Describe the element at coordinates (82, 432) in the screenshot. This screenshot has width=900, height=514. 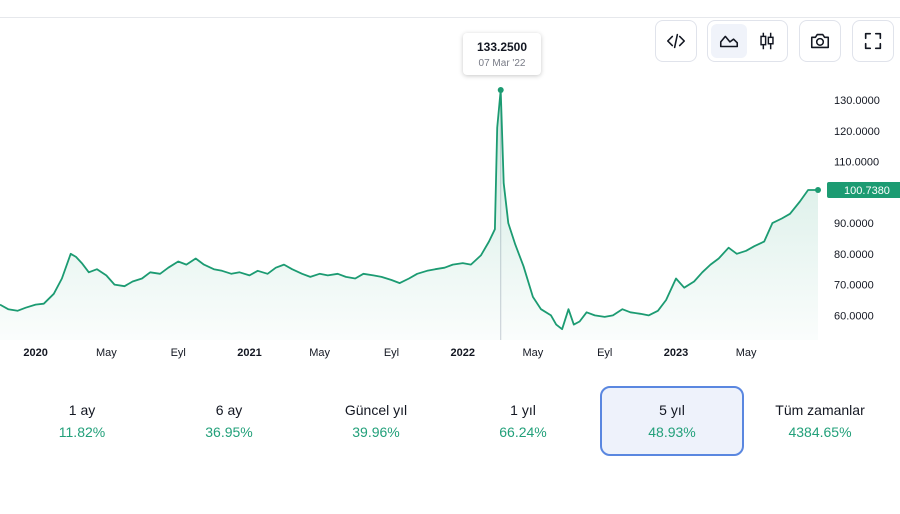
I see `period-change: 11.82%` at that location.